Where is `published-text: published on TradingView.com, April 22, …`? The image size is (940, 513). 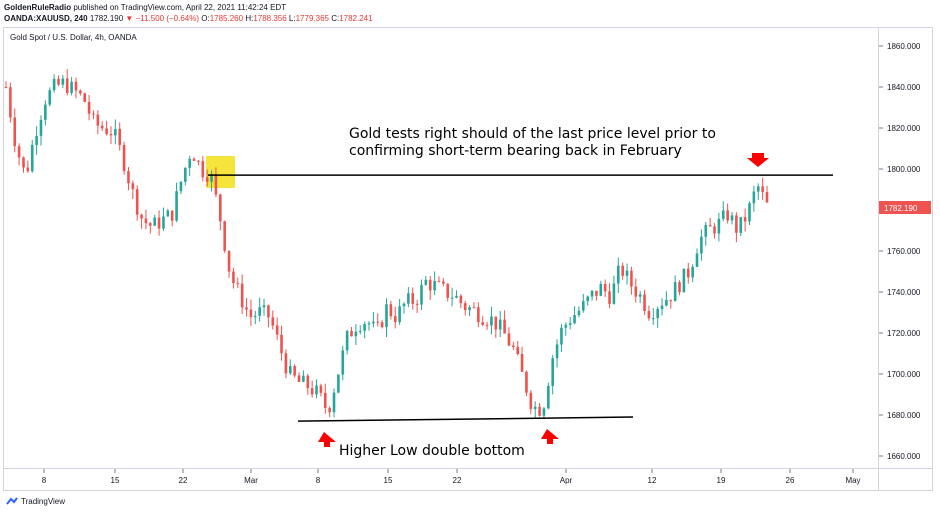
published-text: published on TradingView.com, April 22, … is located at coordinates (180, 7).